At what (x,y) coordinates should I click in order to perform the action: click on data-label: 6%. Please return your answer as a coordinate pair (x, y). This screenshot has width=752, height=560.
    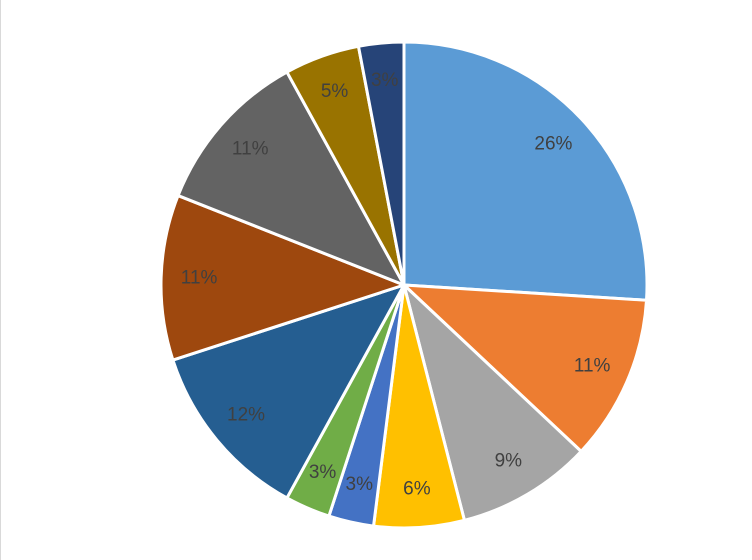
    Looking at the image, I should click on (417, 489).